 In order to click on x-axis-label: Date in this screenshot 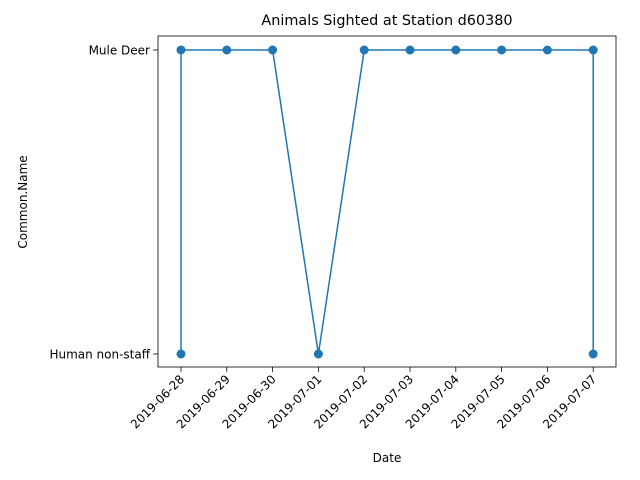, I will do `click(387, 458)`.